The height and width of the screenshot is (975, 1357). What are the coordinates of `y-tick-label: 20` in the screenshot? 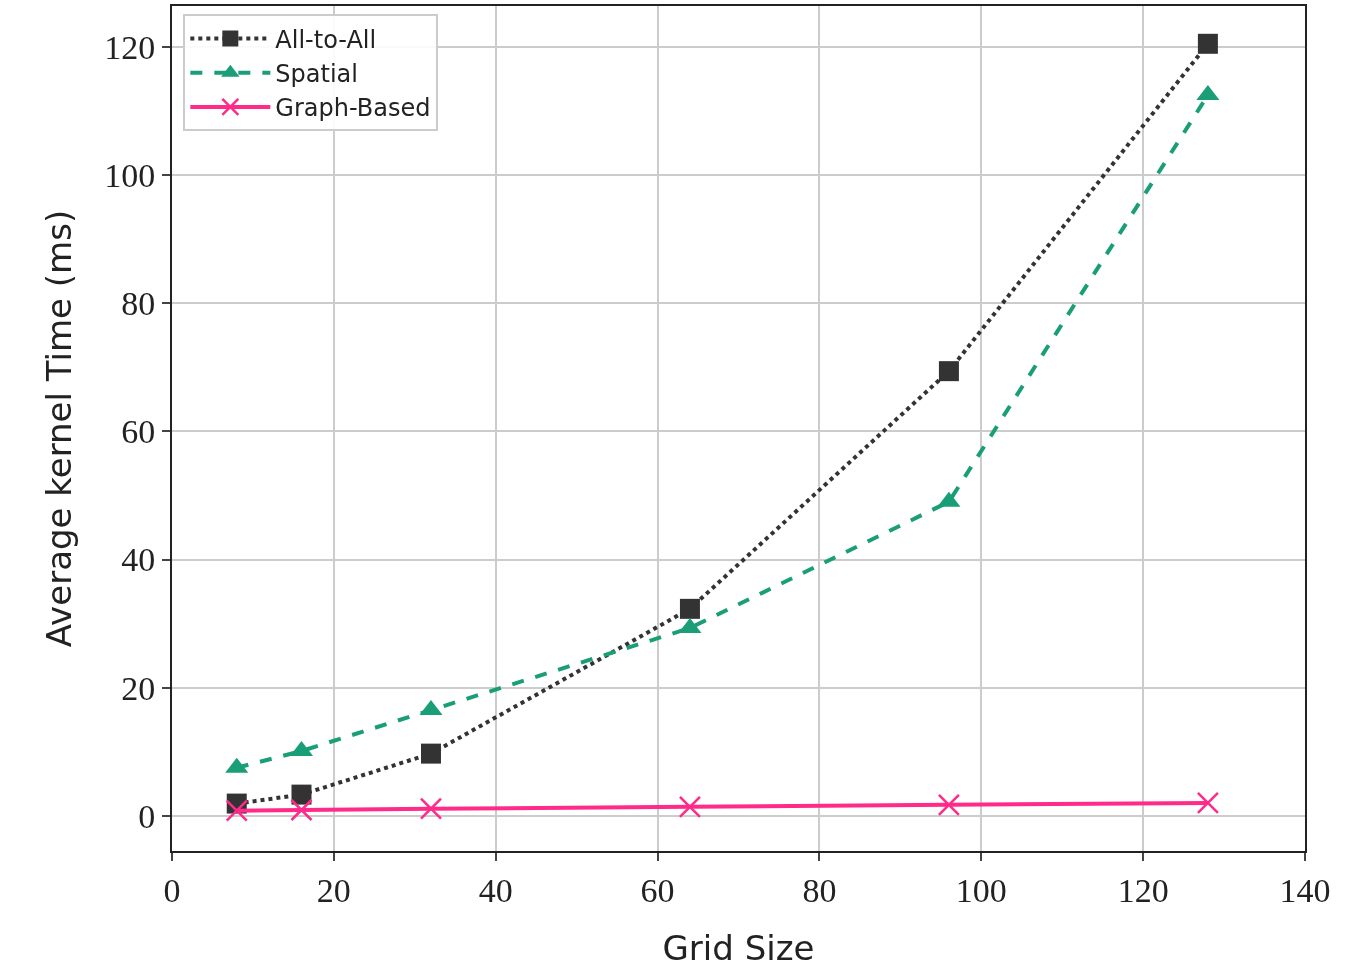 It's located at (138, 688).